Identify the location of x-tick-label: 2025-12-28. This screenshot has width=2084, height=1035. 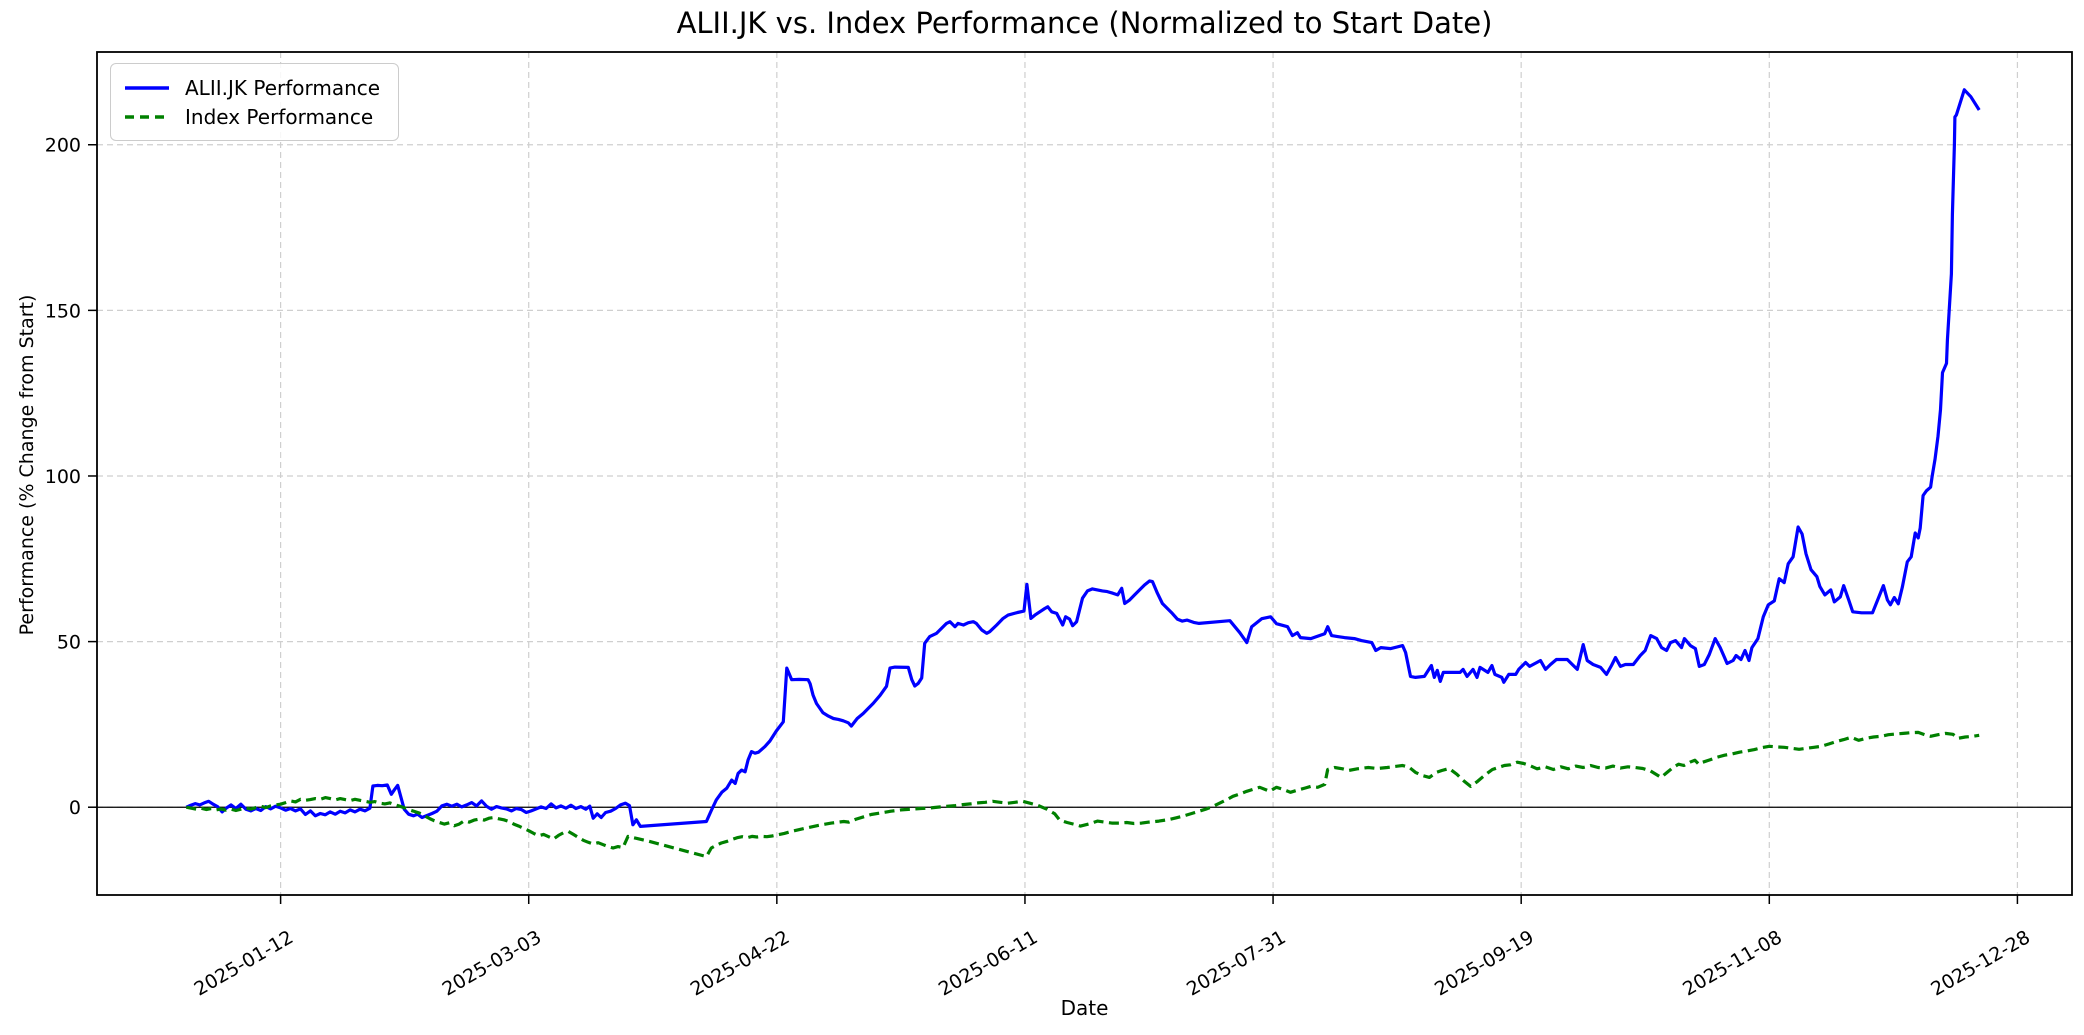
(1980, 963).